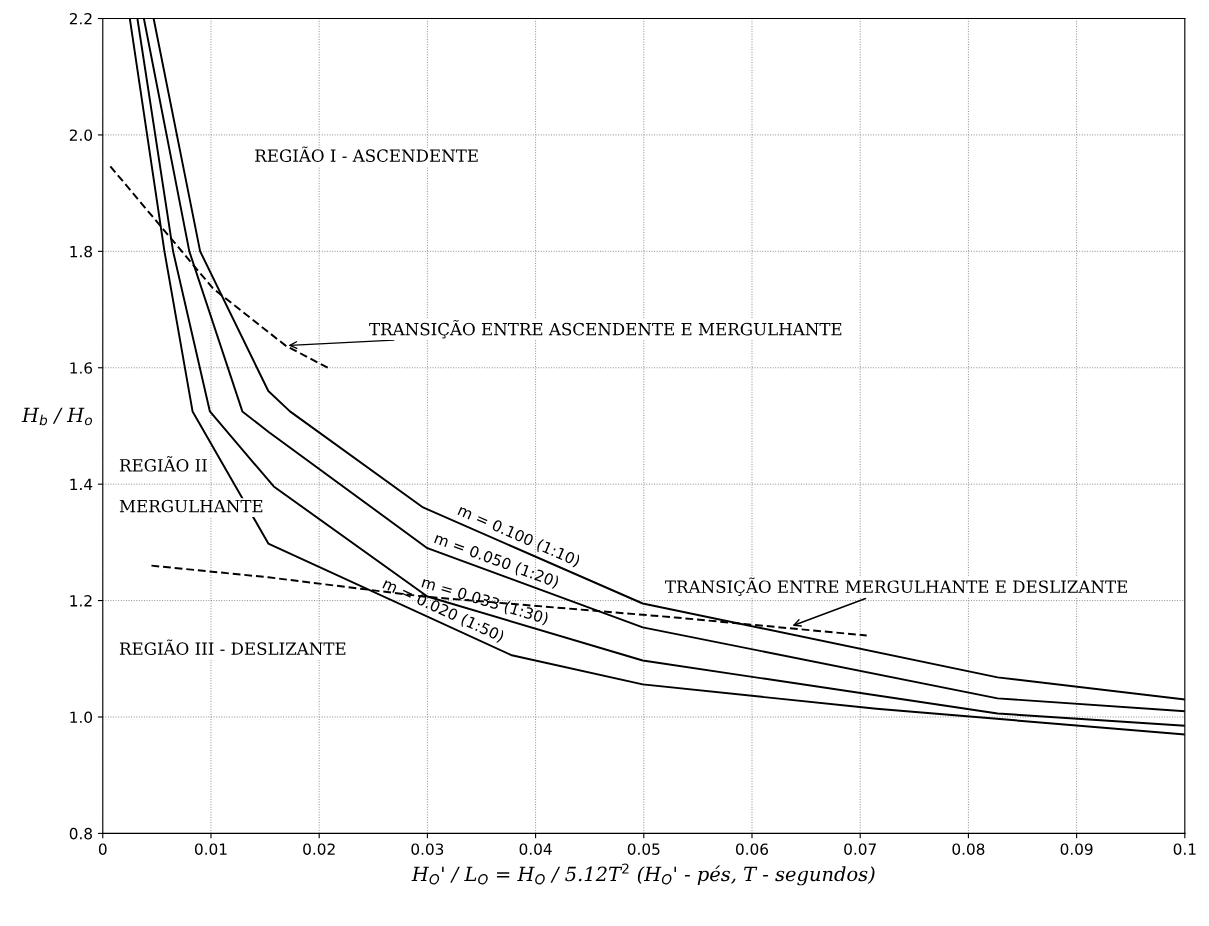 Image resolution: width=1209 pixels, height=926 pixels. What do you see at coordinates (81, 368) in the screenshot?
I see `y-tick-label: 1.6` at bounding box center [81, 368].